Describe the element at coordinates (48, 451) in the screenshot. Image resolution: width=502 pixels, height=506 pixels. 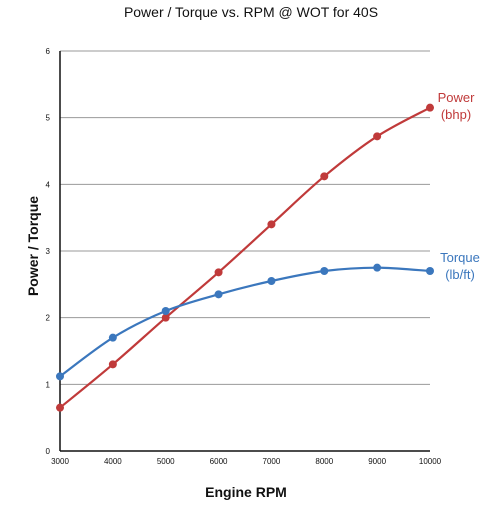
I see `y-tick-label: 0` at that location.